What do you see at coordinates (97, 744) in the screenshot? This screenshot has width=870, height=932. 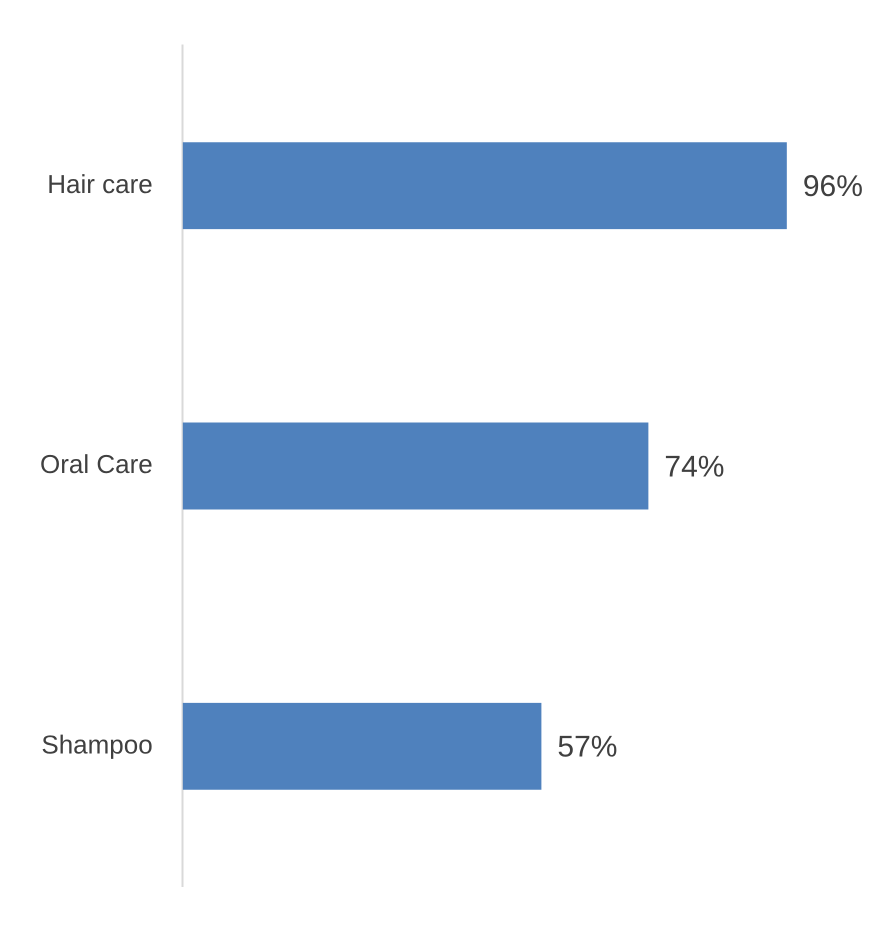 I see `y-tick-label: Shampoo` at bounding box center [97, 744].